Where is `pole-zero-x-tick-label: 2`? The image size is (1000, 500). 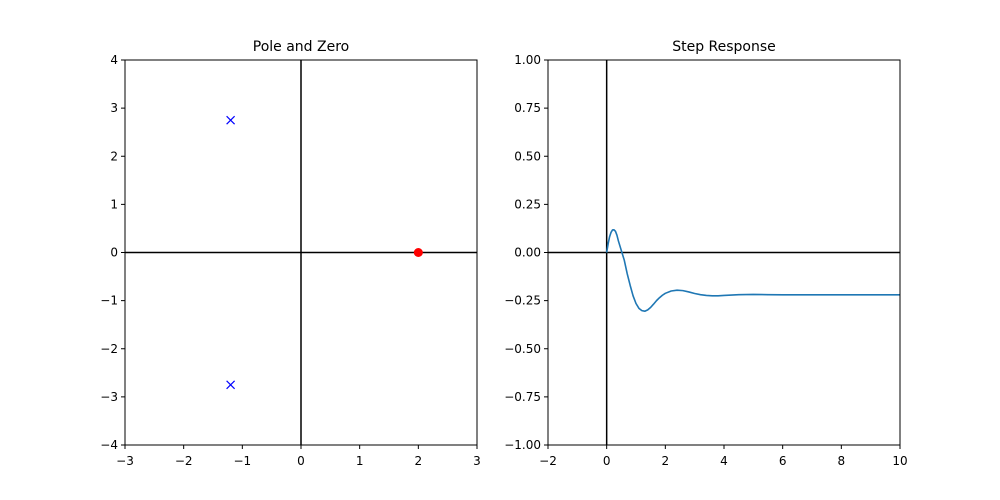 pole-zero-x-tick-label: 2 is located at coordinates (419, 461).